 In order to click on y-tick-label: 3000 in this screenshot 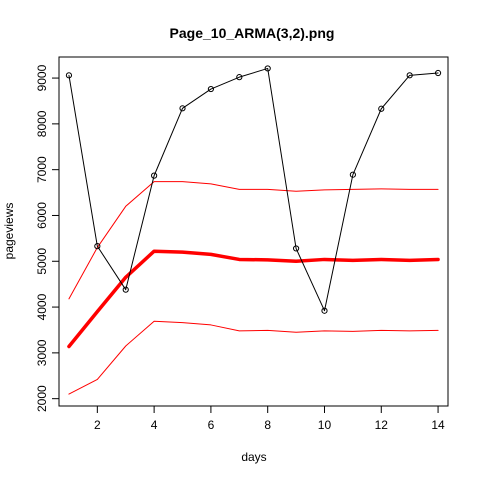, I will do `click(42, 352)`.